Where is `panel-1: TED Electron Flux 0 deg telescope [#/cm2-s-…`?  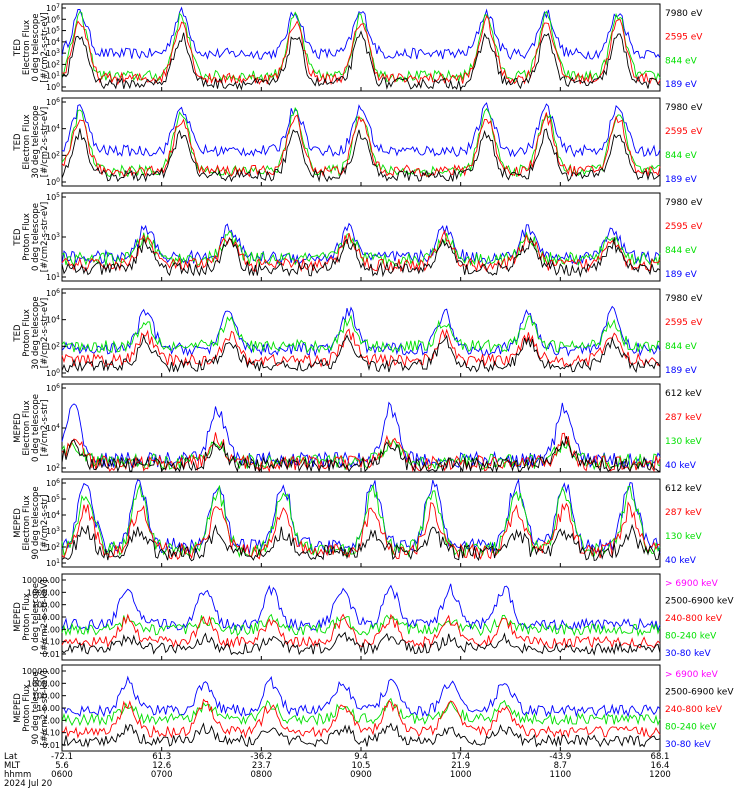
panel-1: TED Electron Flux 0 deg telescope [#/cm2-s-… is located at coordinates (337, 47).